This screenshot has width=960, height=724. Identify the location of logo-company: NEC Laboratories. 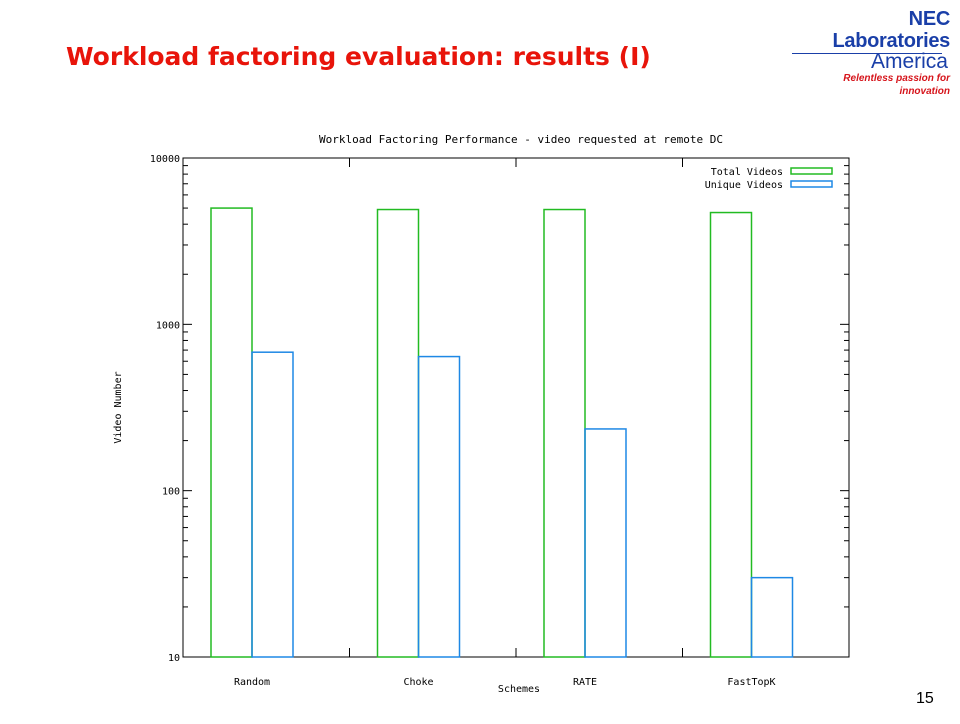
(891, 30).